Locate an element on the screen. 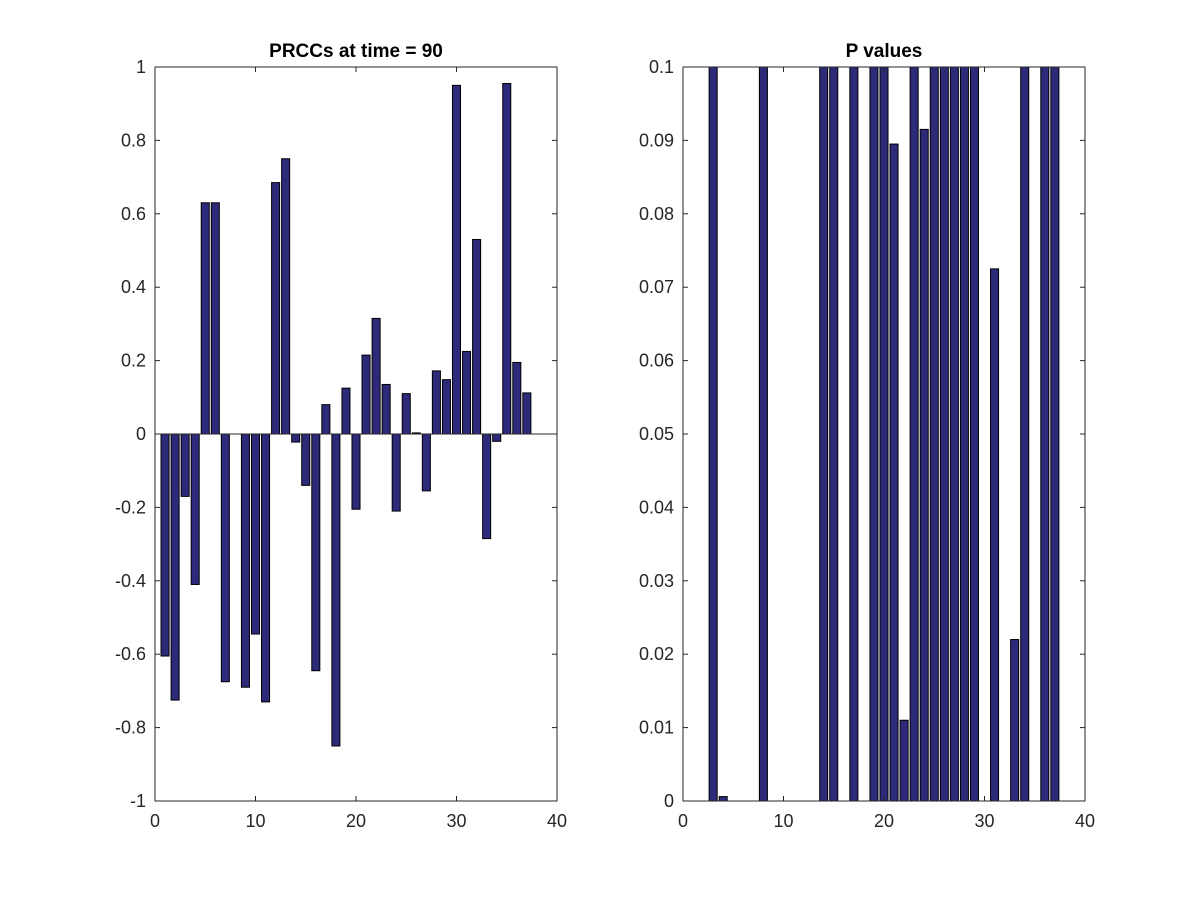  y-tick-label: 0.6 is located at coordinates (133, 214).